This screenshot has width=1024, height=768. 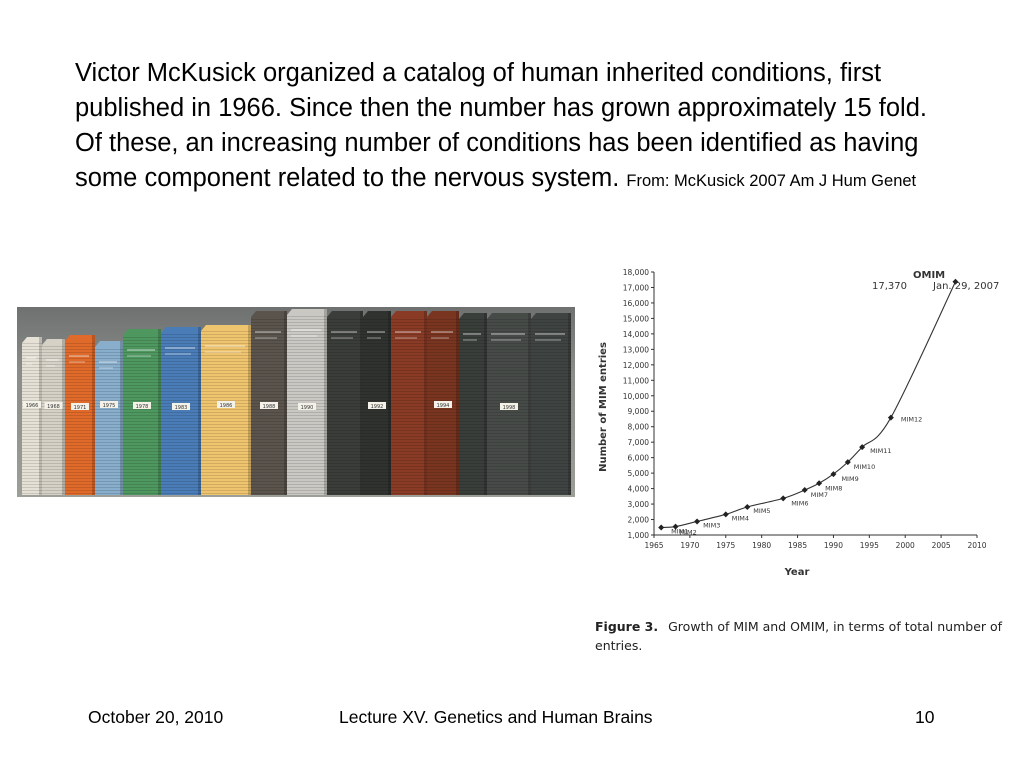 What do you see at coordinates (32, 416) in the screenshot?
I see `book-spine: 1966` at bounding box center [32, 416].